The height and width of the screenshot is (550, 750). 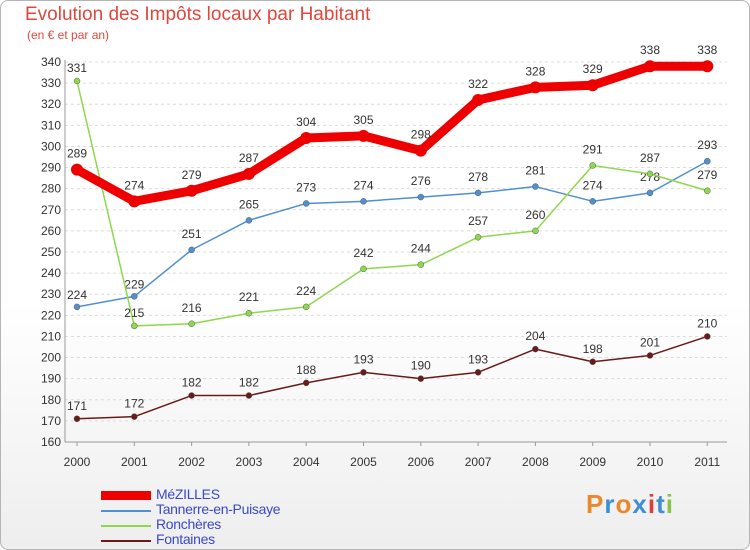 What do you see at coordinates (51, 210) in the screenshot?
I see `y-tick-label: 270` at bounding box center [51, 210].